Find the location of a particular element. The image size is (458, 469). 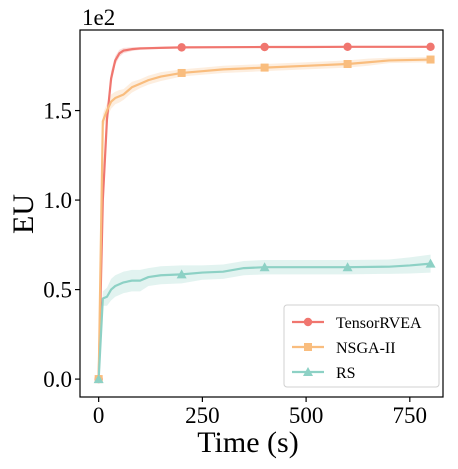

y-tick-label: 0.5 is located at coordinates (57, 290).